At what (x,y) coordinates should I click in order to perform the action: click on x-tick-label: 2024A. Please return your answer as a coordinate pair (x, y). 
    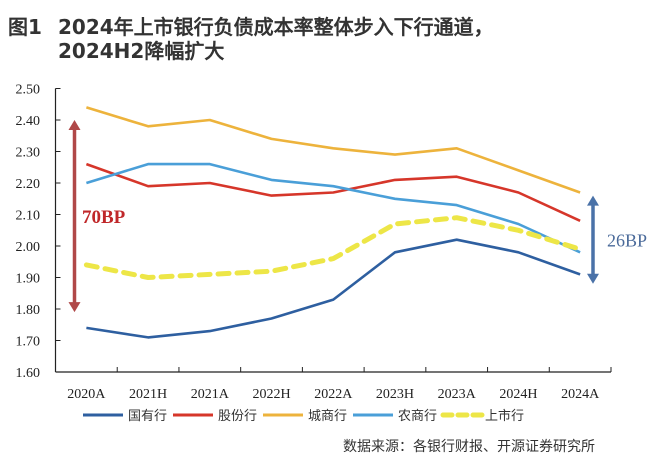
    Looking at the image, I should click on (580, 394).